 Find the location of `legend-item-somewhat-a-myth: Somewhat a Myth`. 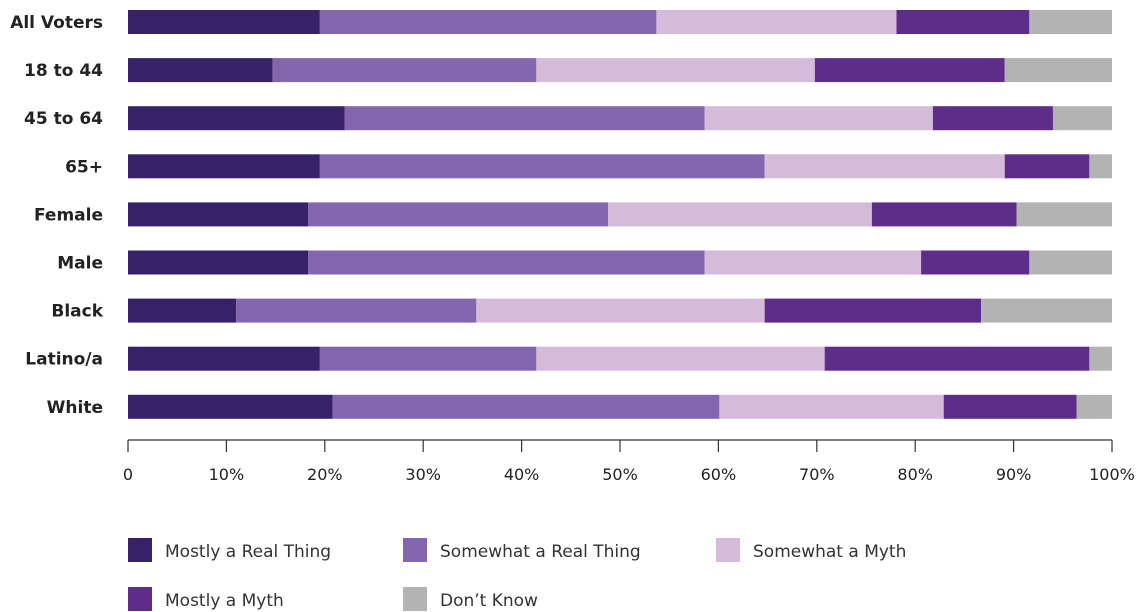

legend-item-somewhat-a-myth: Somewhat a Myth is located at coordinates (811, 550).